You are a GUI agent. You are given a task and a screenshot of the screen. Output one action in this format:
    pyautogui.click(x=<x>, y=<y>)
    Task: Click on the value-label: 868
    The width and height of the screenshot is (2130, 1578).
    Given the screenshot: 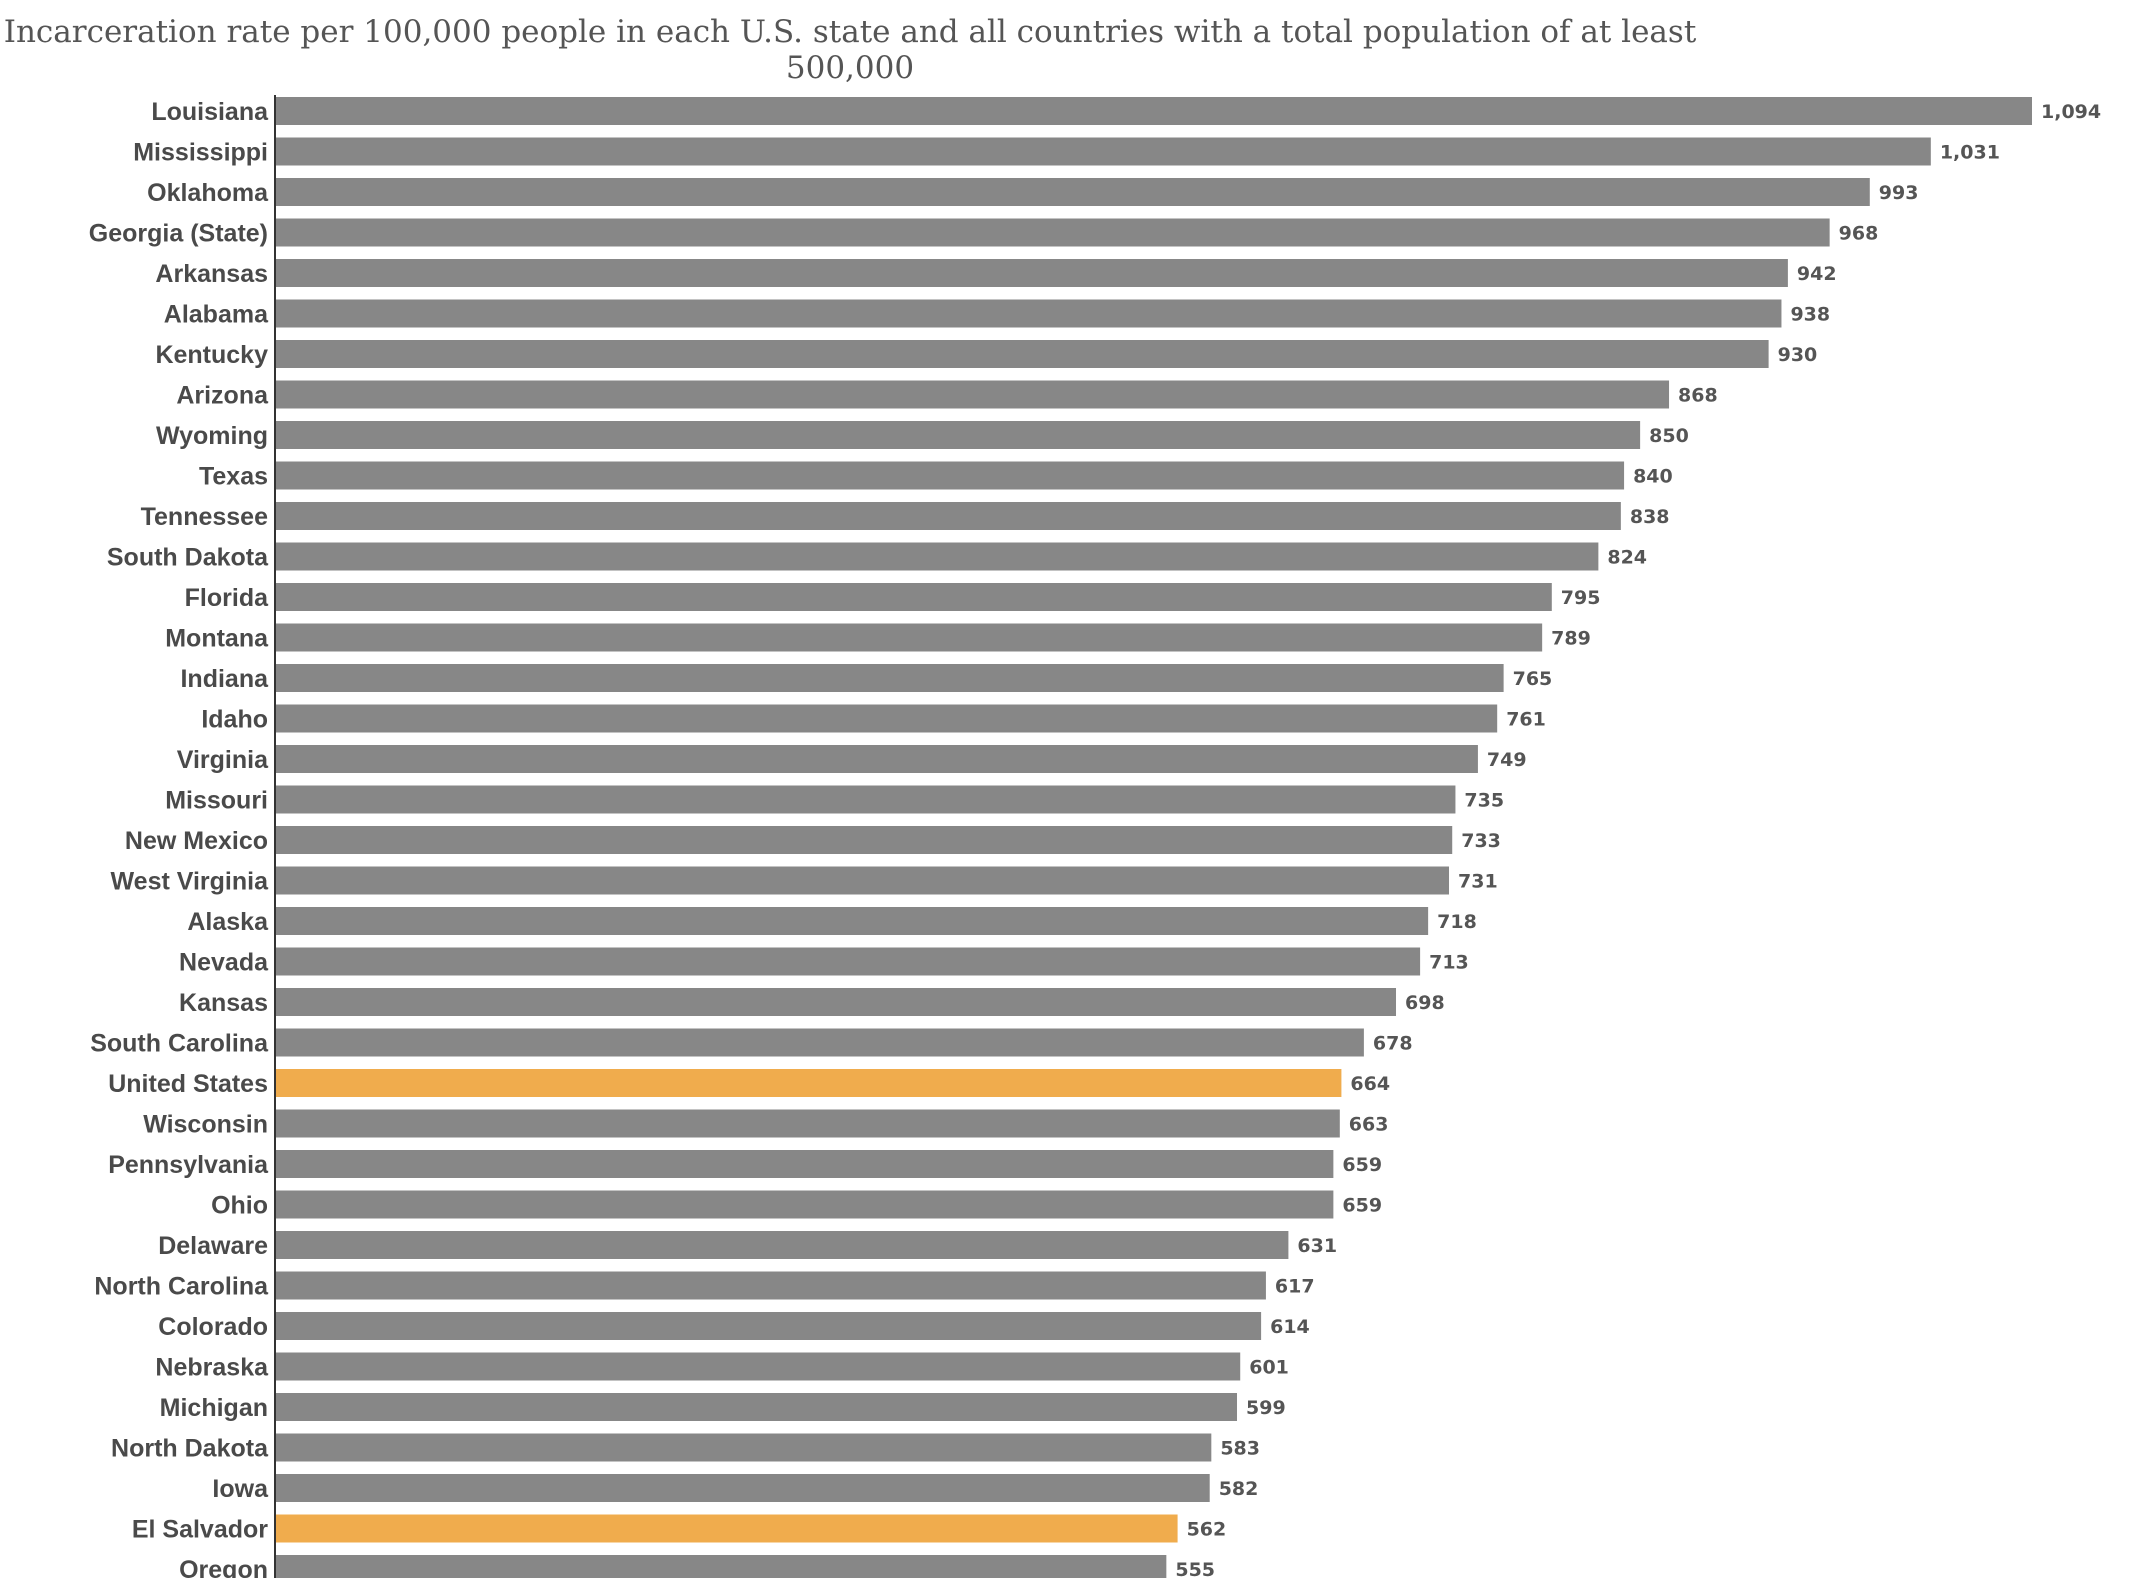 What is the action you would take?
    pyautogui.click(x=1698, y=396)
    